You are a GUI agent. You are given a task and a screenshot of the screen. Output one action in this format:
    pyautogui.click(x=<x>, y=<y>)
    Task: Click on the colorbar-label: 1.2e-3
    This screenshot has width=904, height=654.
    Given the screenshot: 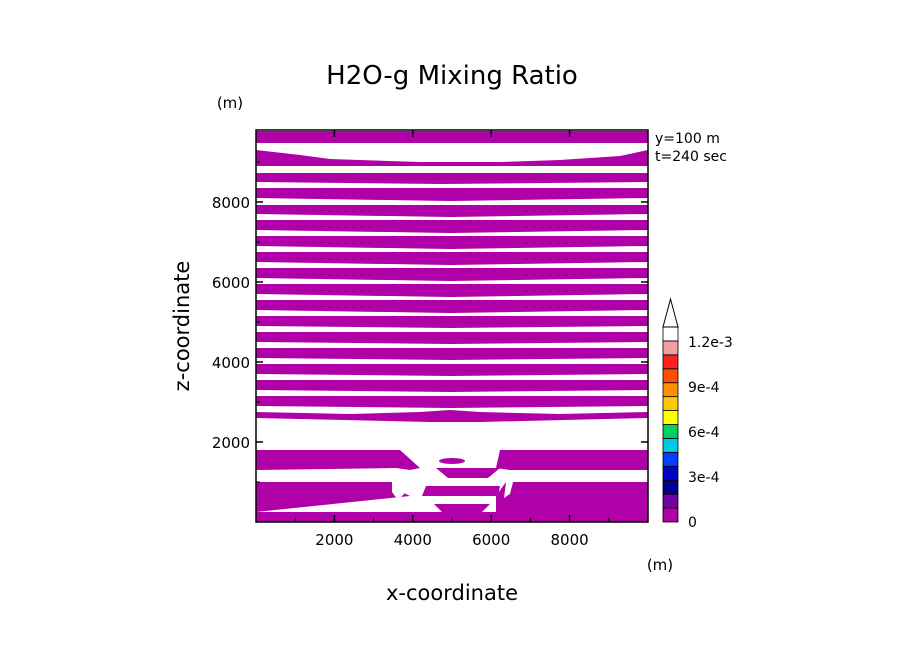 What is the action you would take?
    pyautogui.click(x=710, y=343)
    